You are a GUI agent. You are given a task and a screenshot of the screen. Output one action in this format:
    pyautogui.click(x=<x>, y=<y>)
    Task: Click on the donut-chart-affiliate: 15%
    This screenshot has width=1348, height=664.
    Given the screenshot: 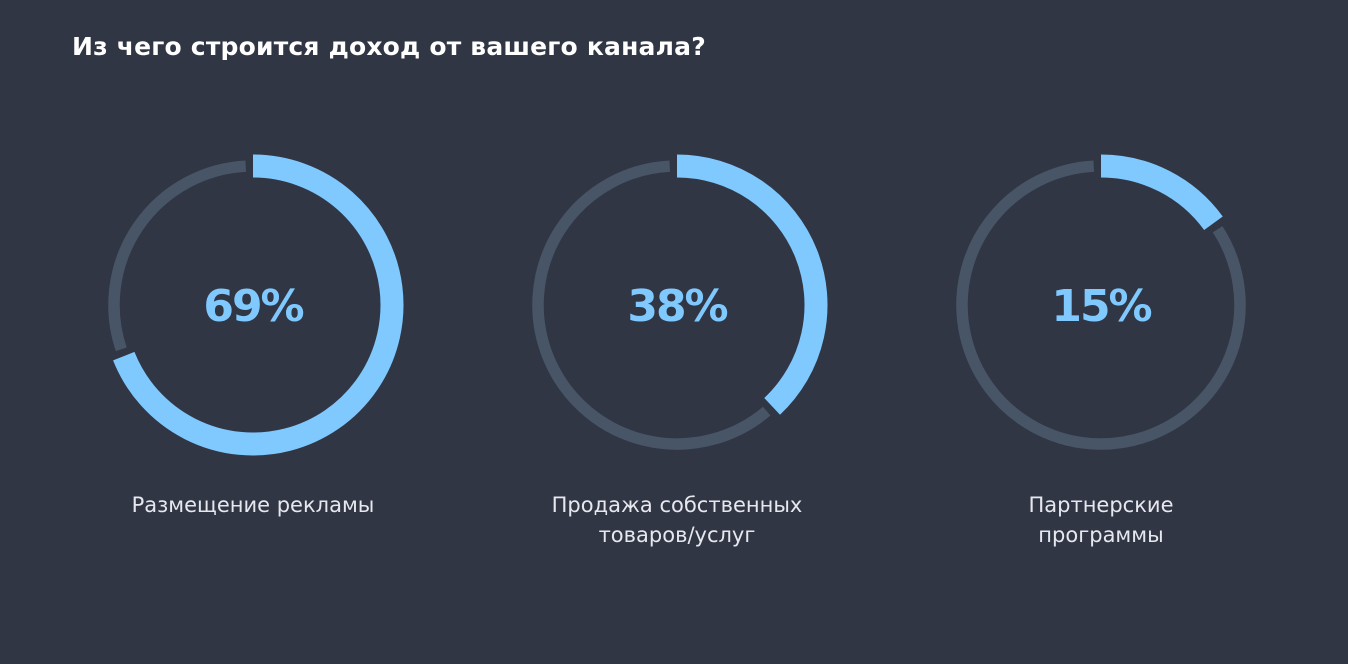 What is the action you would take?
    pyautogui.click(x=1101, y=302)
    